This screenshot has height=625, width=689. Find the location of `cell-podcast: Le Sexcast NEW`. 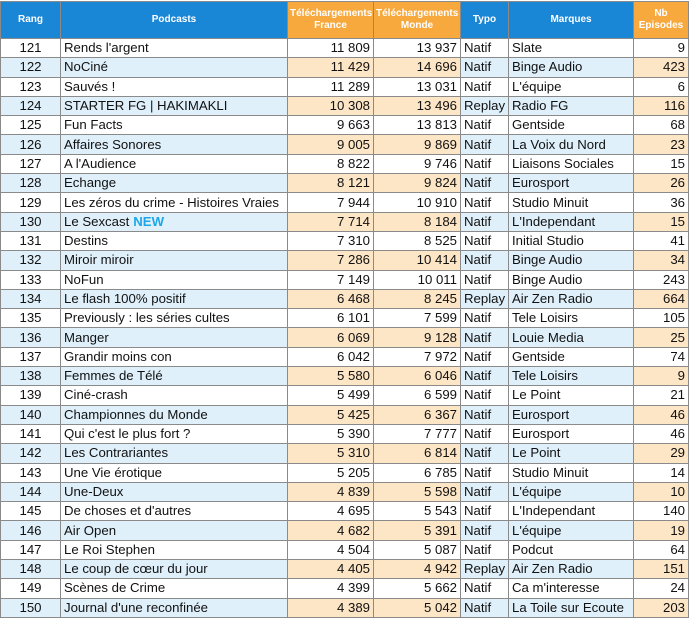

cell-podcast: Le Sexcast NEW is located at coordinates (174, 221).